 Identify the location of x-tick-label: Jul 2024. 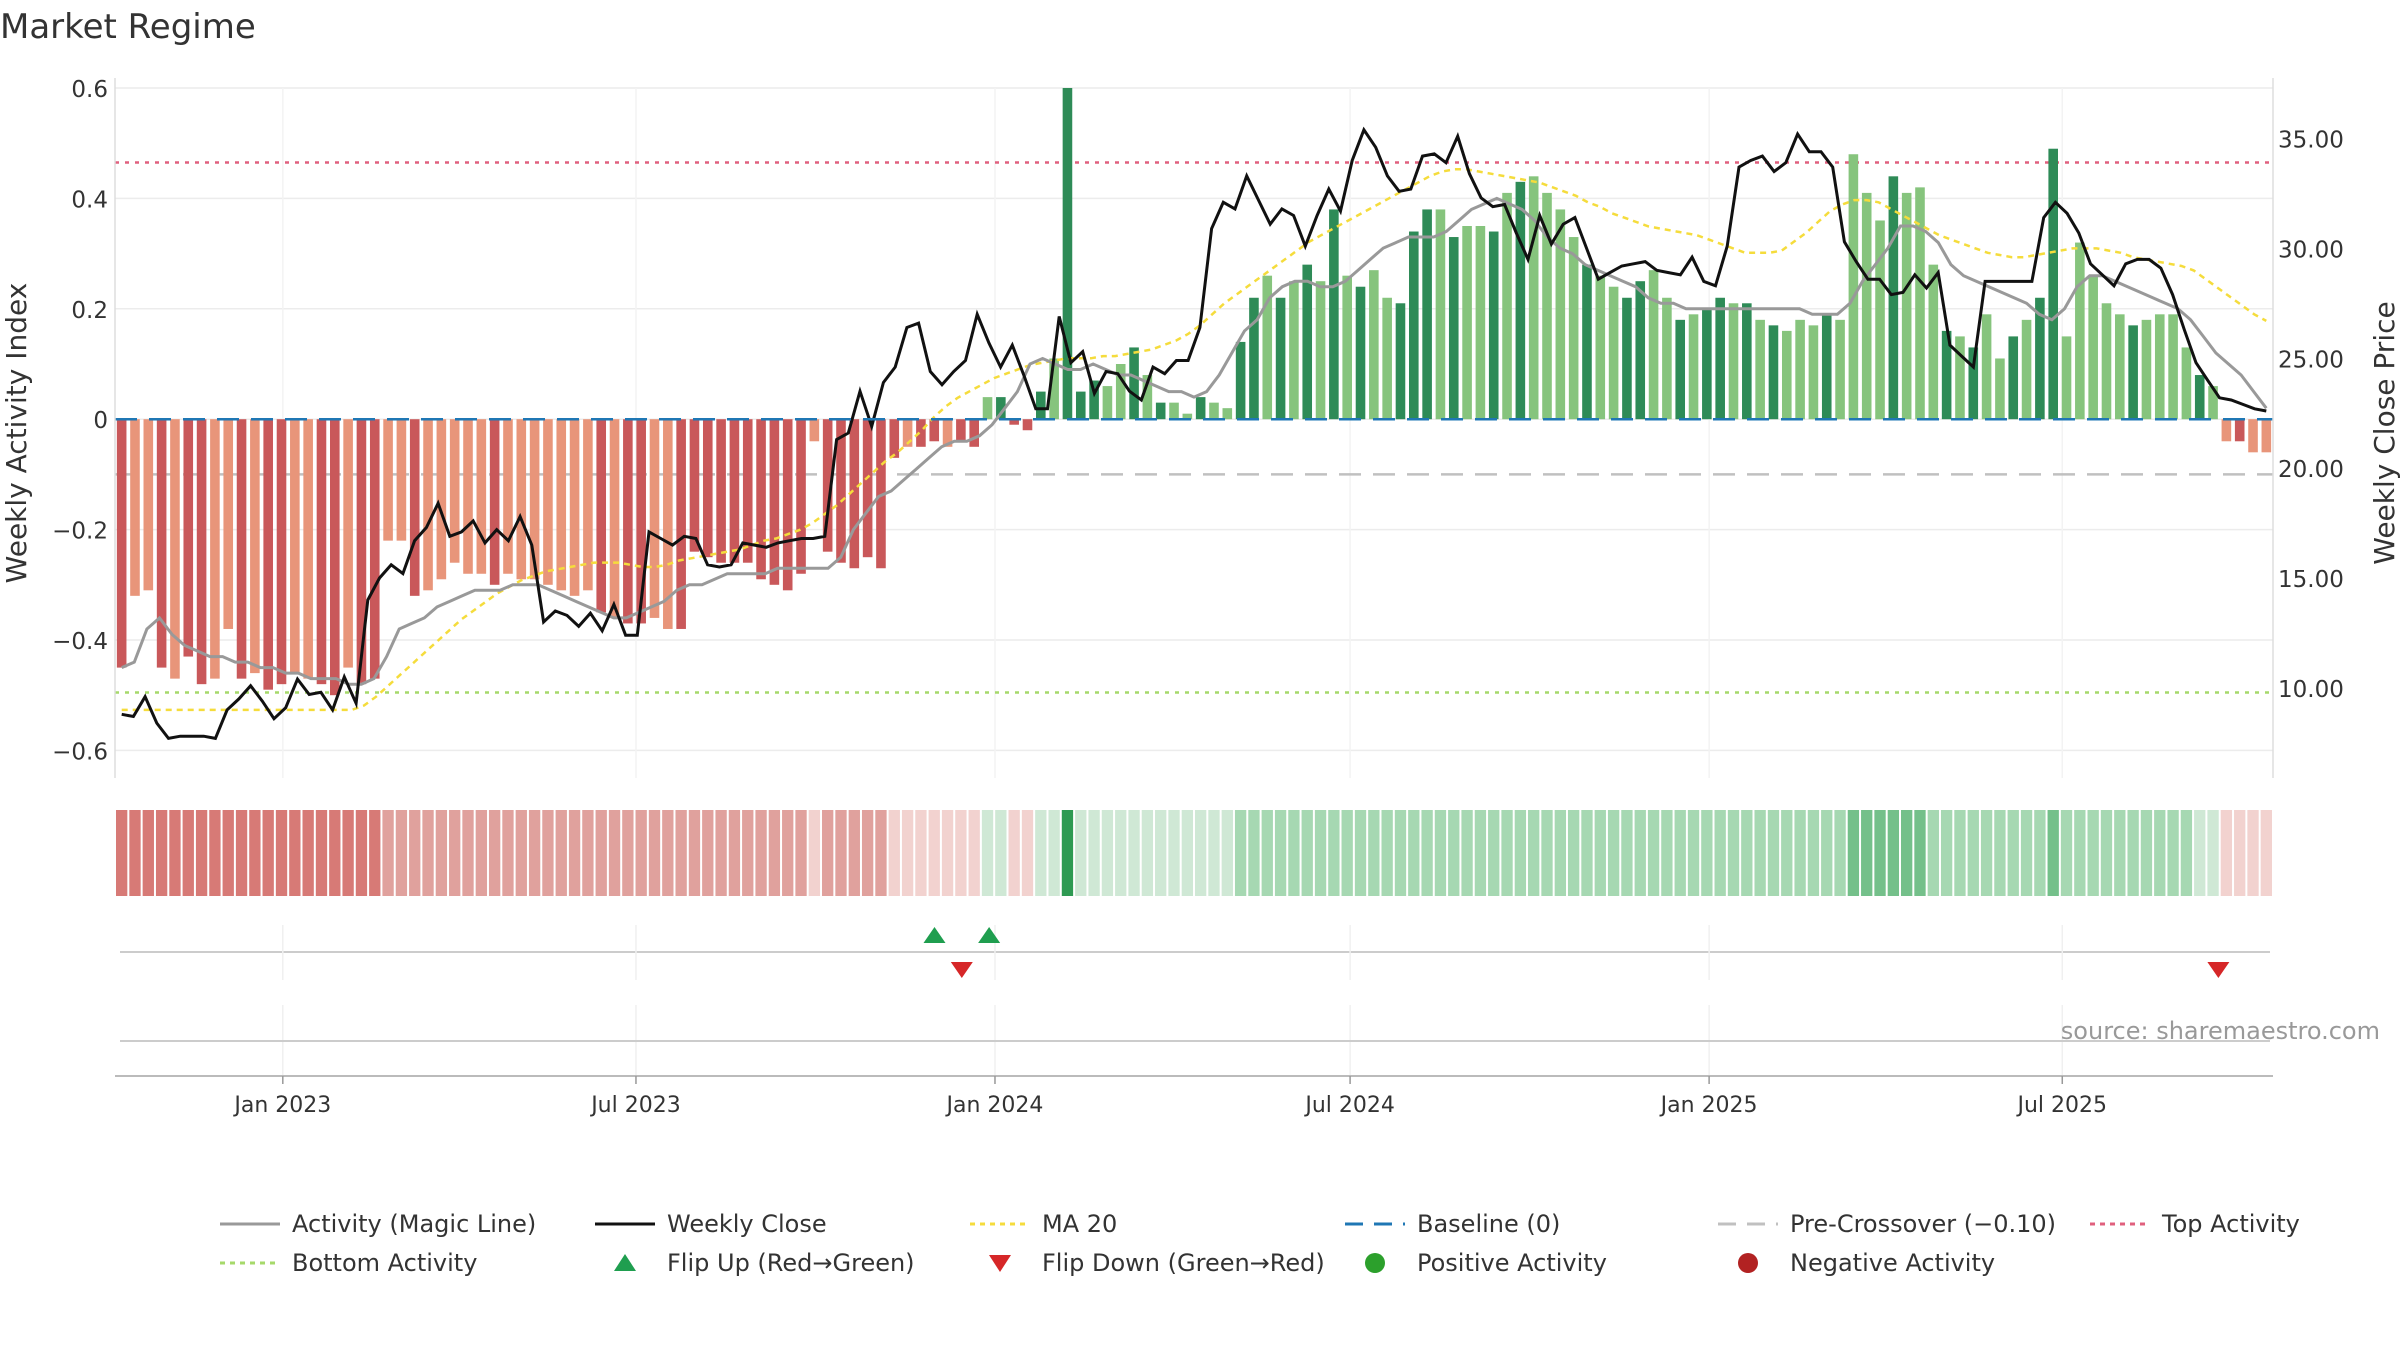
(1349, 1105).